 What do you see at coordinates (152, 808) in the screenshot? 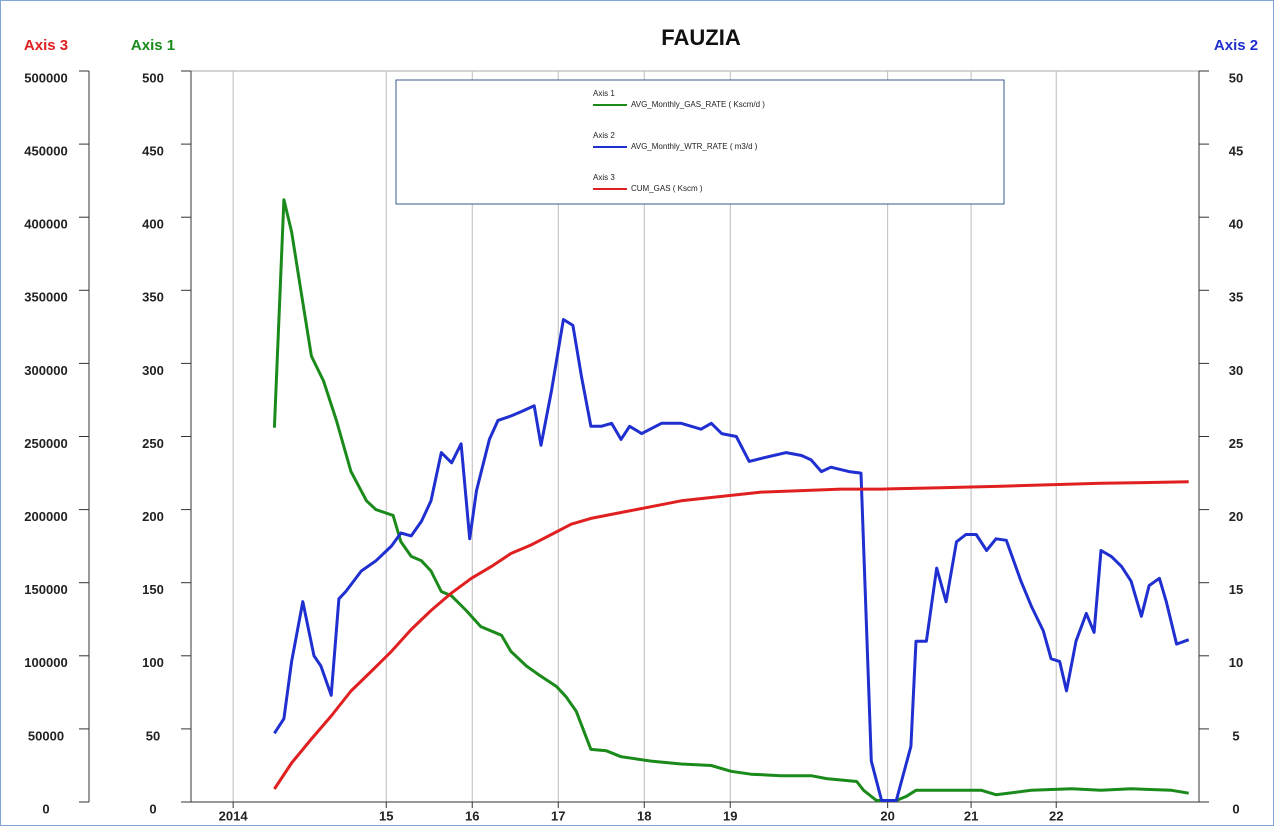
I see `y-tick-label: 0` at bounding box center [152, 808].